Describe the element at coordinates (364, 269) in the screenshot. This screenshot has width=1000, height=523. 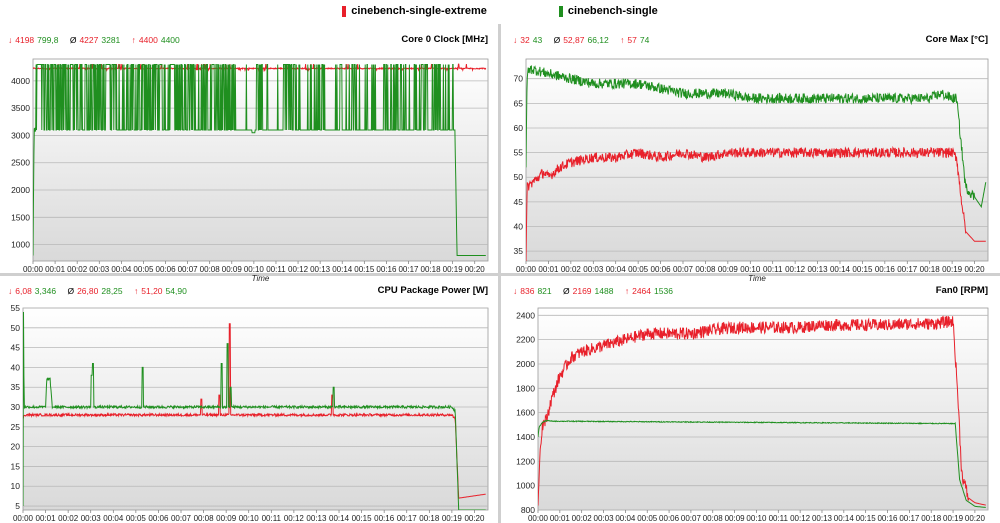
I see `x-tick-label: 00:15` at that location.